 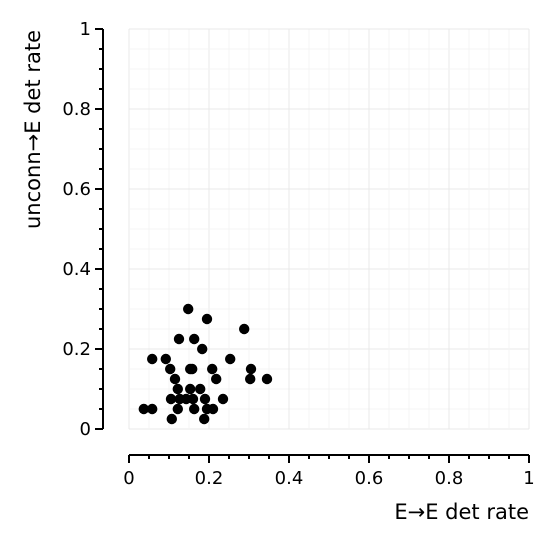 I want to click on y-axis-label: unconn→E det rate, so click(x=33, y=129).